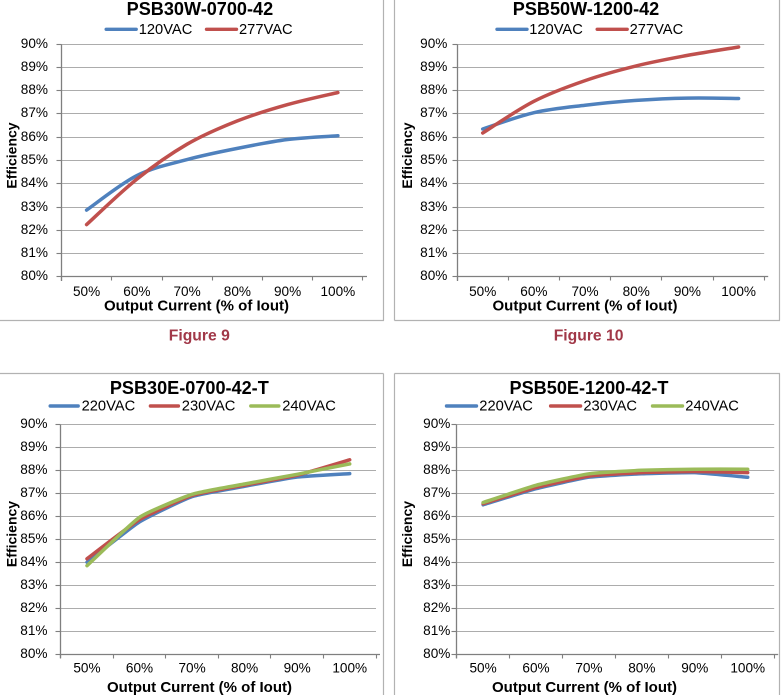  Describe the element at coordinates (589, 388) in the screenshot. I see `svg-text: PSB50E-1200-42-T` at that location.